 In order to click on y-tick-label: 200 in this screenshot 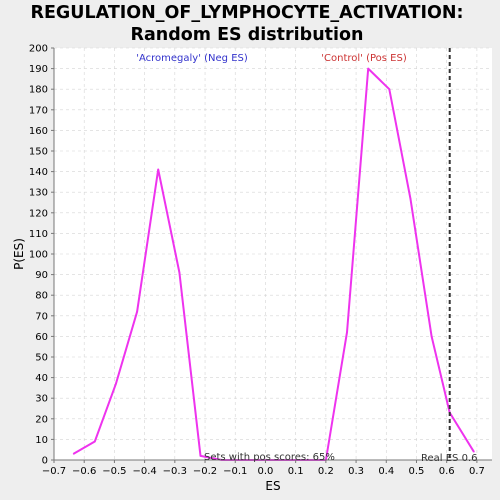, I will do `click(38, 49)`.